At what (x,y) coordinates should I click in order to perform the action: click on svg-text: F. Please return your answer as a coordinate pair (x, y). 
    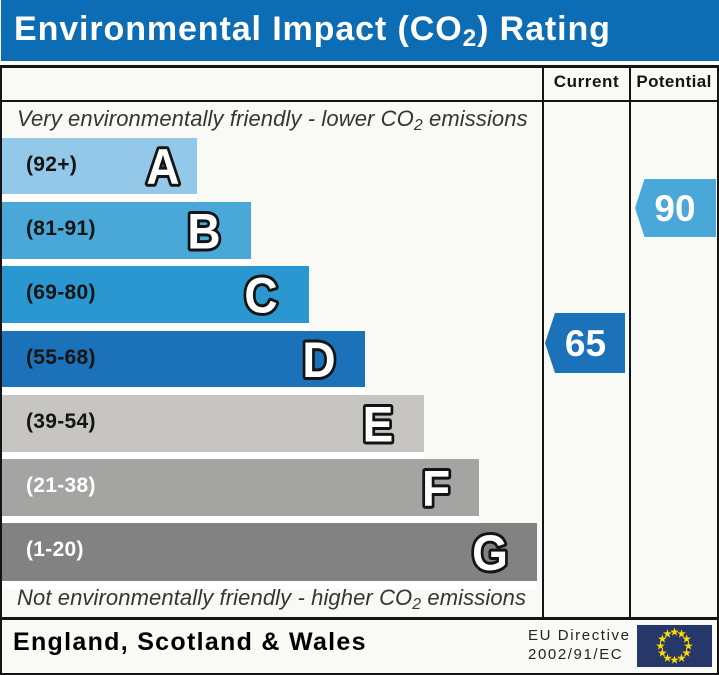
    Looking at the image, I should click on (436, 489).